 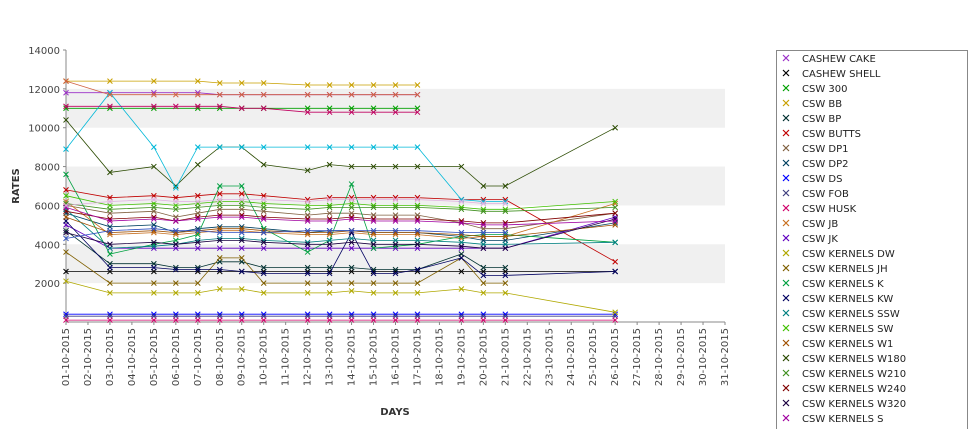 I want to click on series-csw-husk, so click(x=341, y=320).